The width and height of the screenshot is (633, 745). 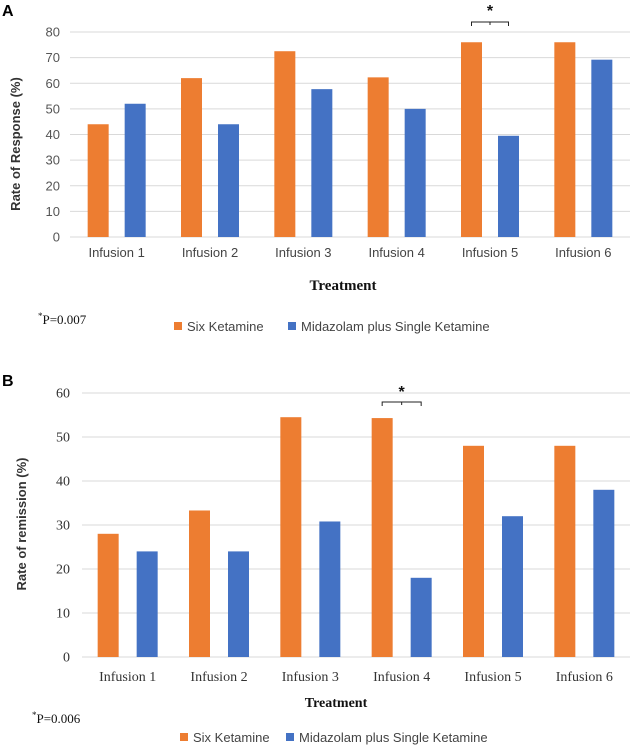 What do you see at coordinates (40, 316) in the screenshot?
I see `panel-a-footnote-sup: *` at bounding box center [40, 316].